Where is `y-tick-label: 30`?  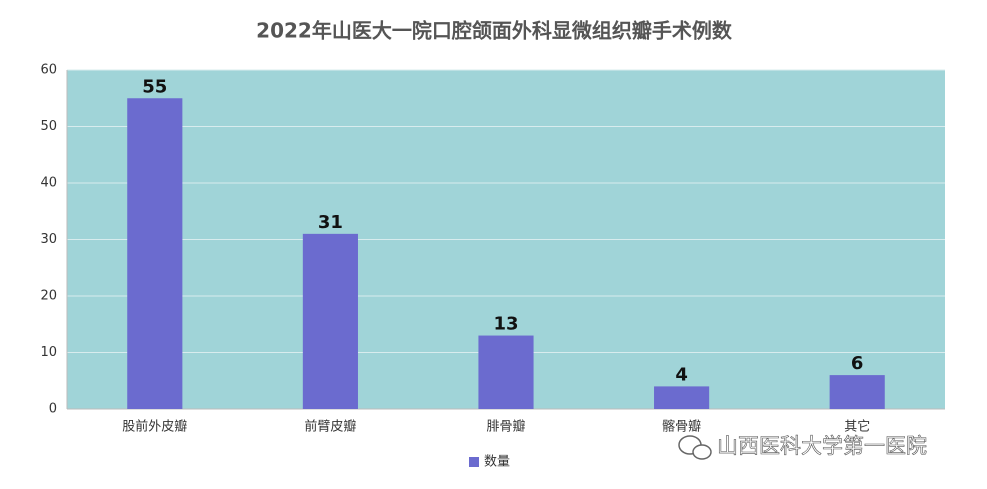 y-tick-label: 30 is located at coordinates (48, 239).